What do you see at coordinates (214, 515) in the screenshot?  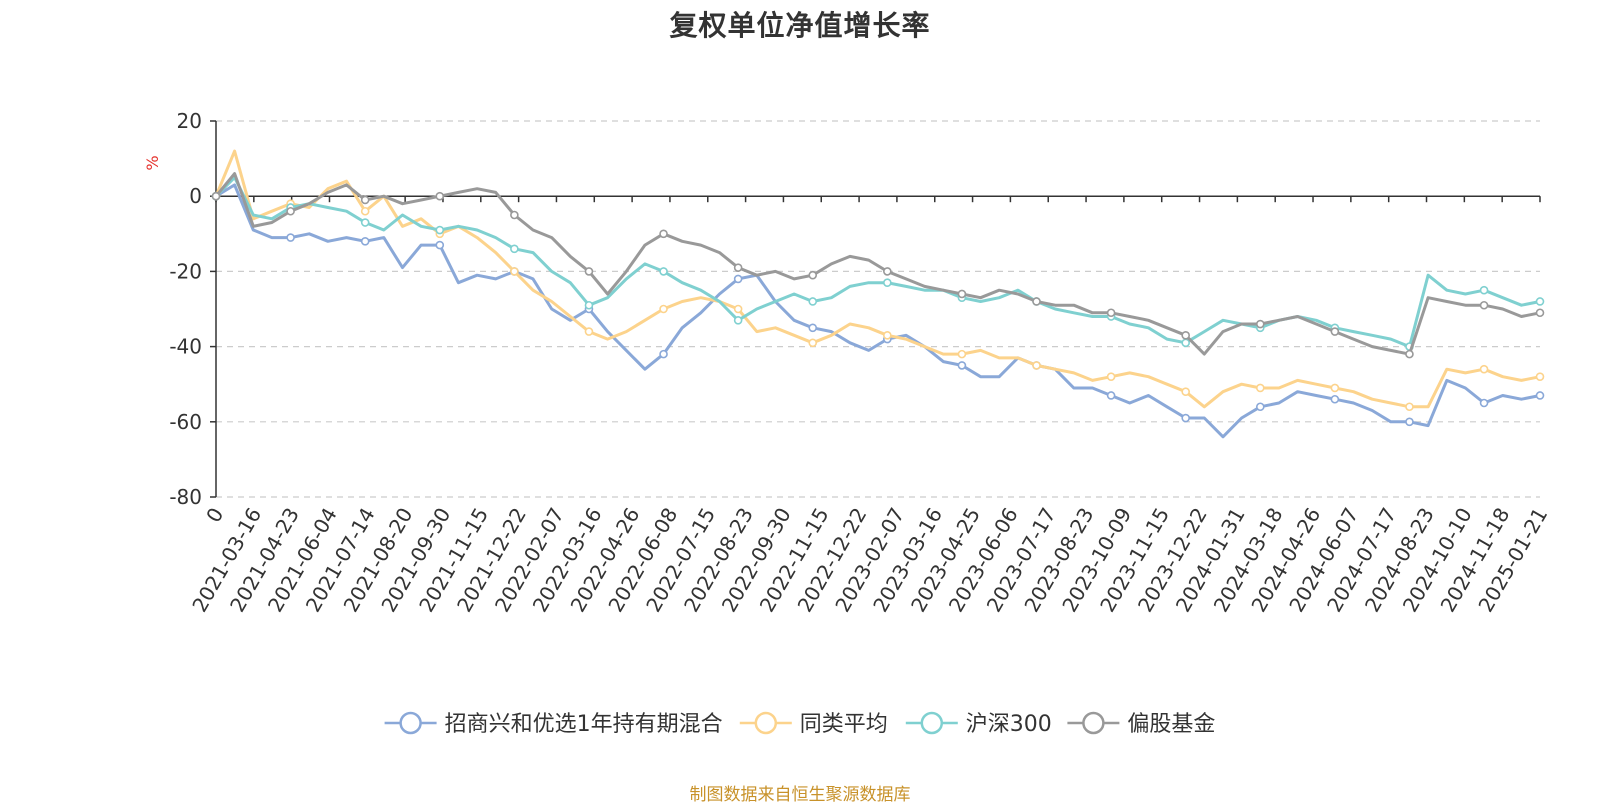 I see `x-tick-label: 0` at bounding box center [214, 515].